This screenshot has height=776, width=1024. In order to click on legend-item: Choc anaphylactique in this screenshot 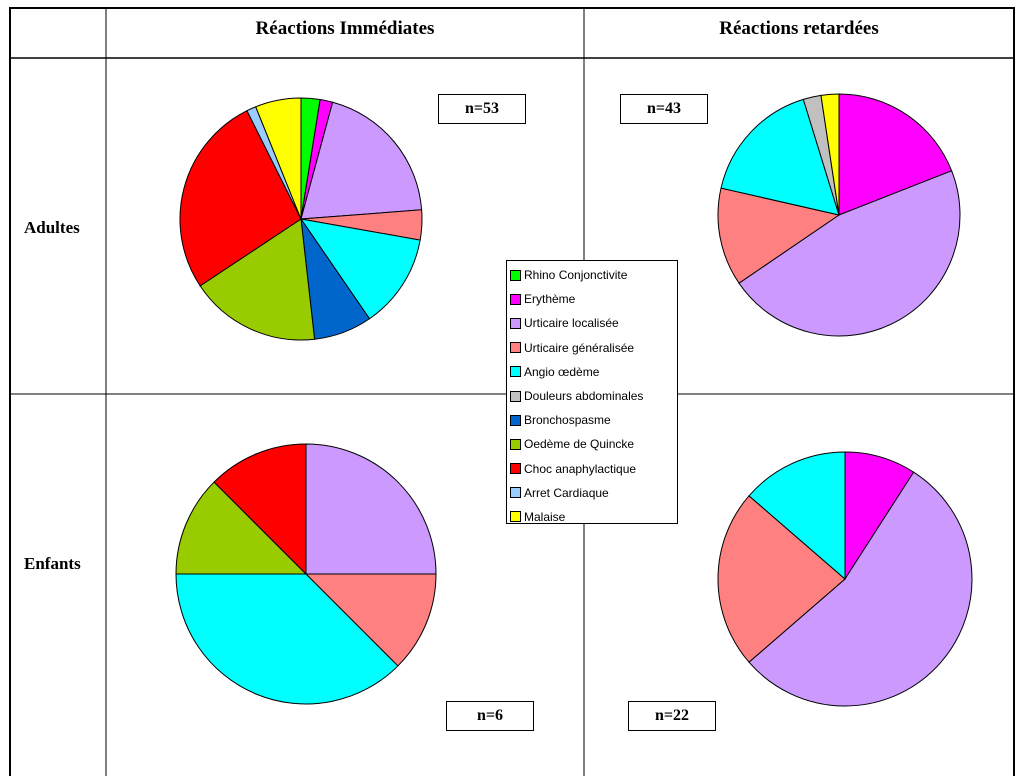, I will do `click(593, 469)`.